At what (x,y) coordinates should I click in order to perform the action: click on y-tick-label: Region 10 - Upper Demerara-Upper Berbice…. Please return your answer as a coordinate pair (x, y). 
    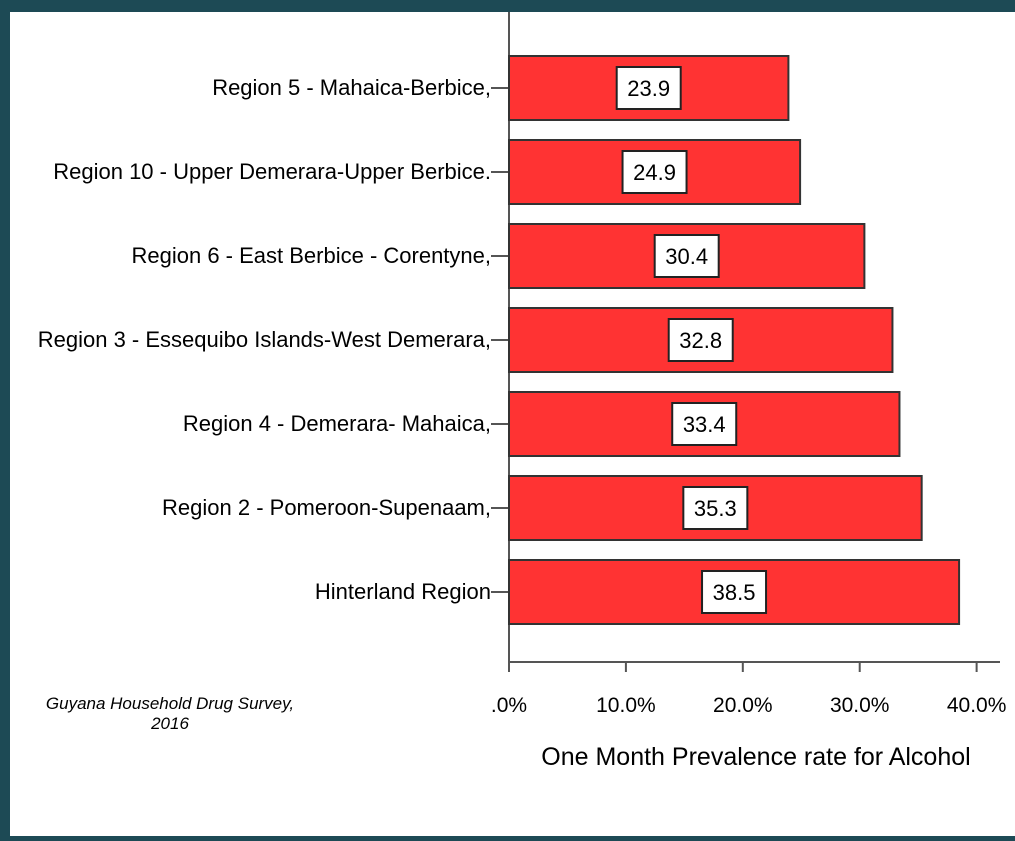
    Looking at the image, I should click on (272, 171).